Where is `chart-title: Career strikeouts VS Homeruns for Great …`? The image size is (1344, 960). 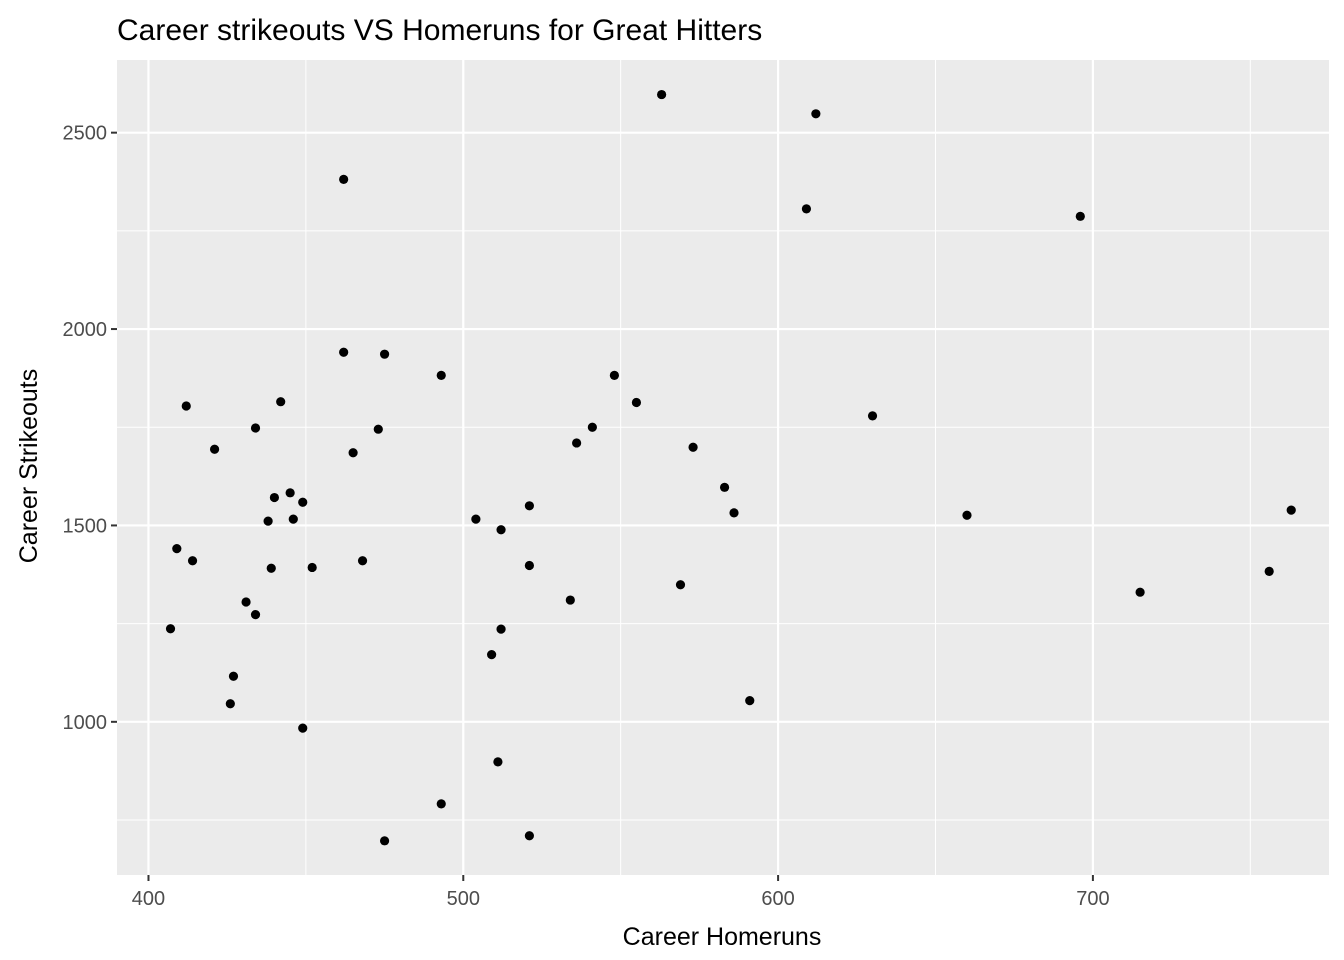 chart-title: Career strikeouts VS Homeruns for Great … is located at coordinates (439, 30).